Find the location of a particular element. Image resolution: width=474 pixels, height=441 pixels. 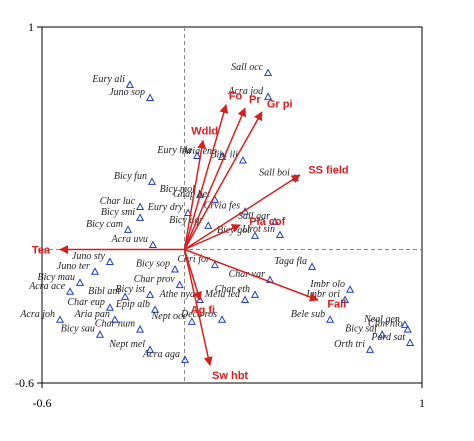

species-label: Eury dry is located at coordinates (165, 207).